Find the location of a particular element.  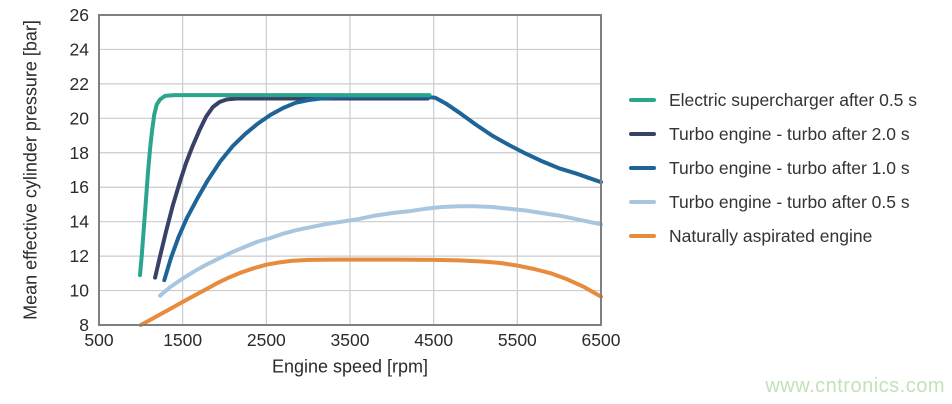

legend-swatch-navy is located at coordinates (642, 134).